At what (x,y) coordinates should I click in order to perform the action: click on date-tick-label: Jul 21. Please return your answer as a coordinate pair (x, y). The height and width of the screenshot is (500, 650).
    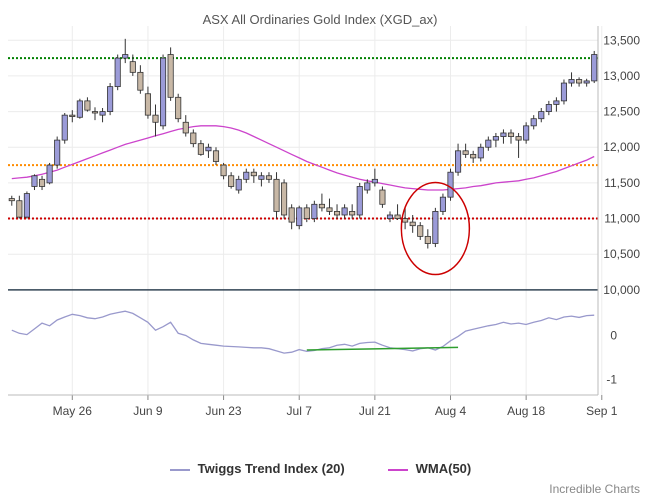
    Looking at the image, I should click on (375, 411).